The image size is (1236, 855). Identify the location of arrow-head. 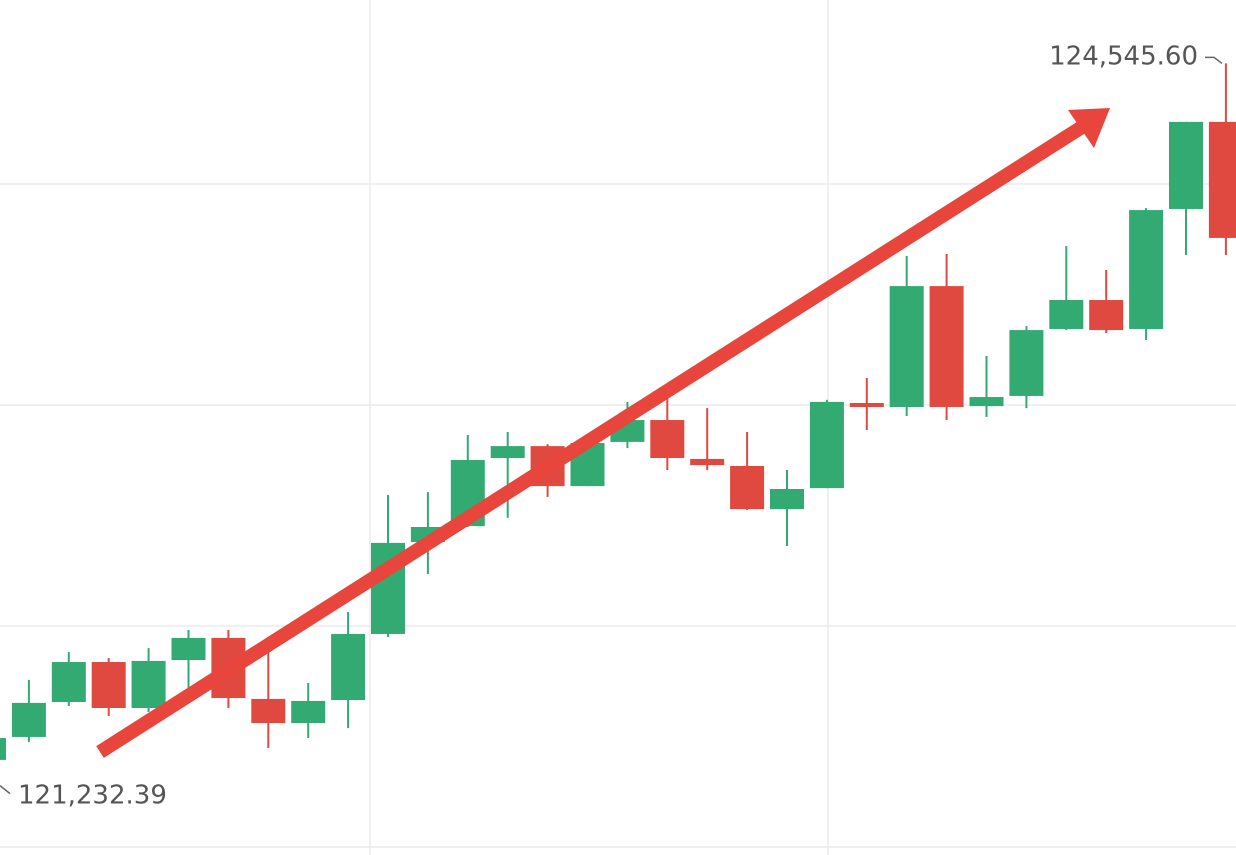
(1089, 128).